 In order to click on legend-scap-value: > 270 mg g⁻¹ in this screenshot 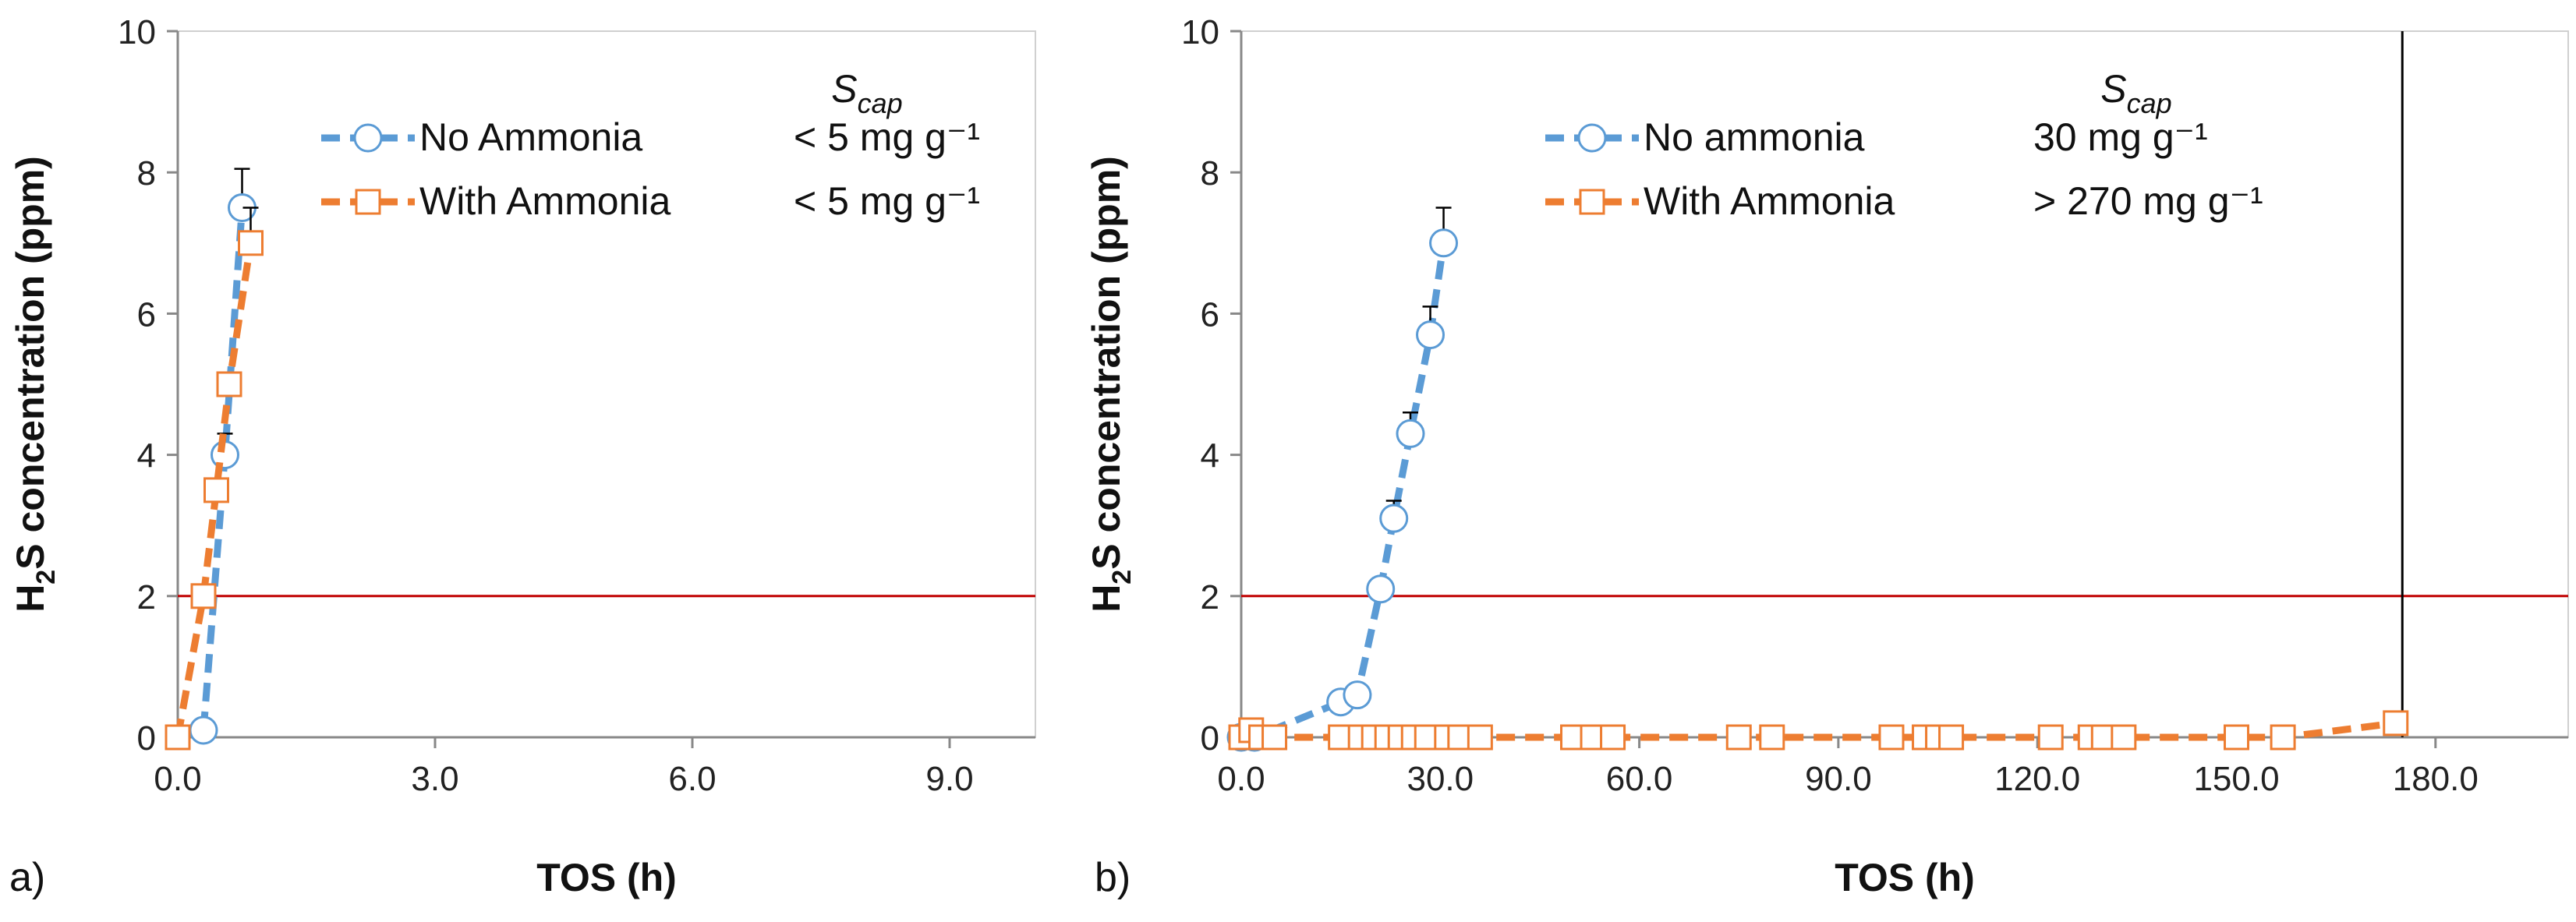, I will do `click(2148, 201)`.